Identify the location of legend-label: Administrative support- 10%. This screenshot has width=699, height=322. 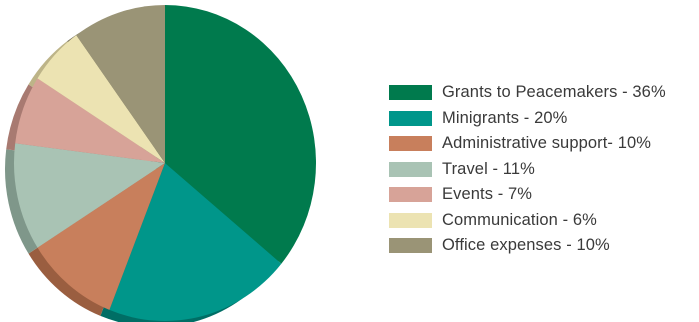
(547, 143).